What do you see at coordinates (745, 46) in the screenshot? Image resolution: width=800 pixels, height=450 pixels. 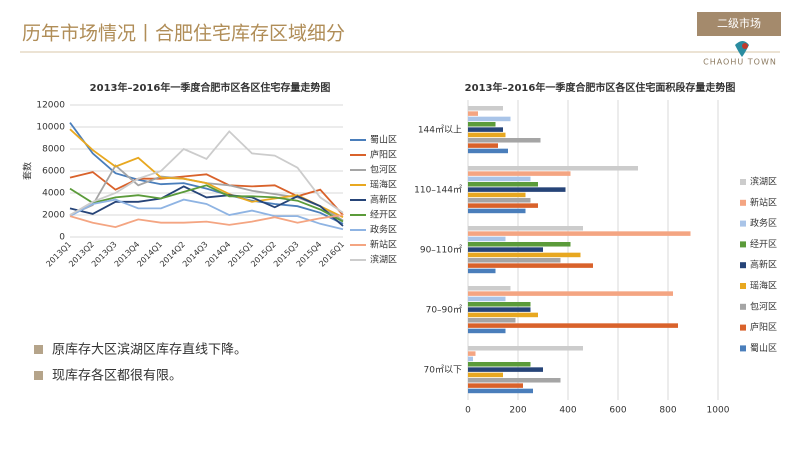 I see `logo-dot` at bounding box center [745, 46].